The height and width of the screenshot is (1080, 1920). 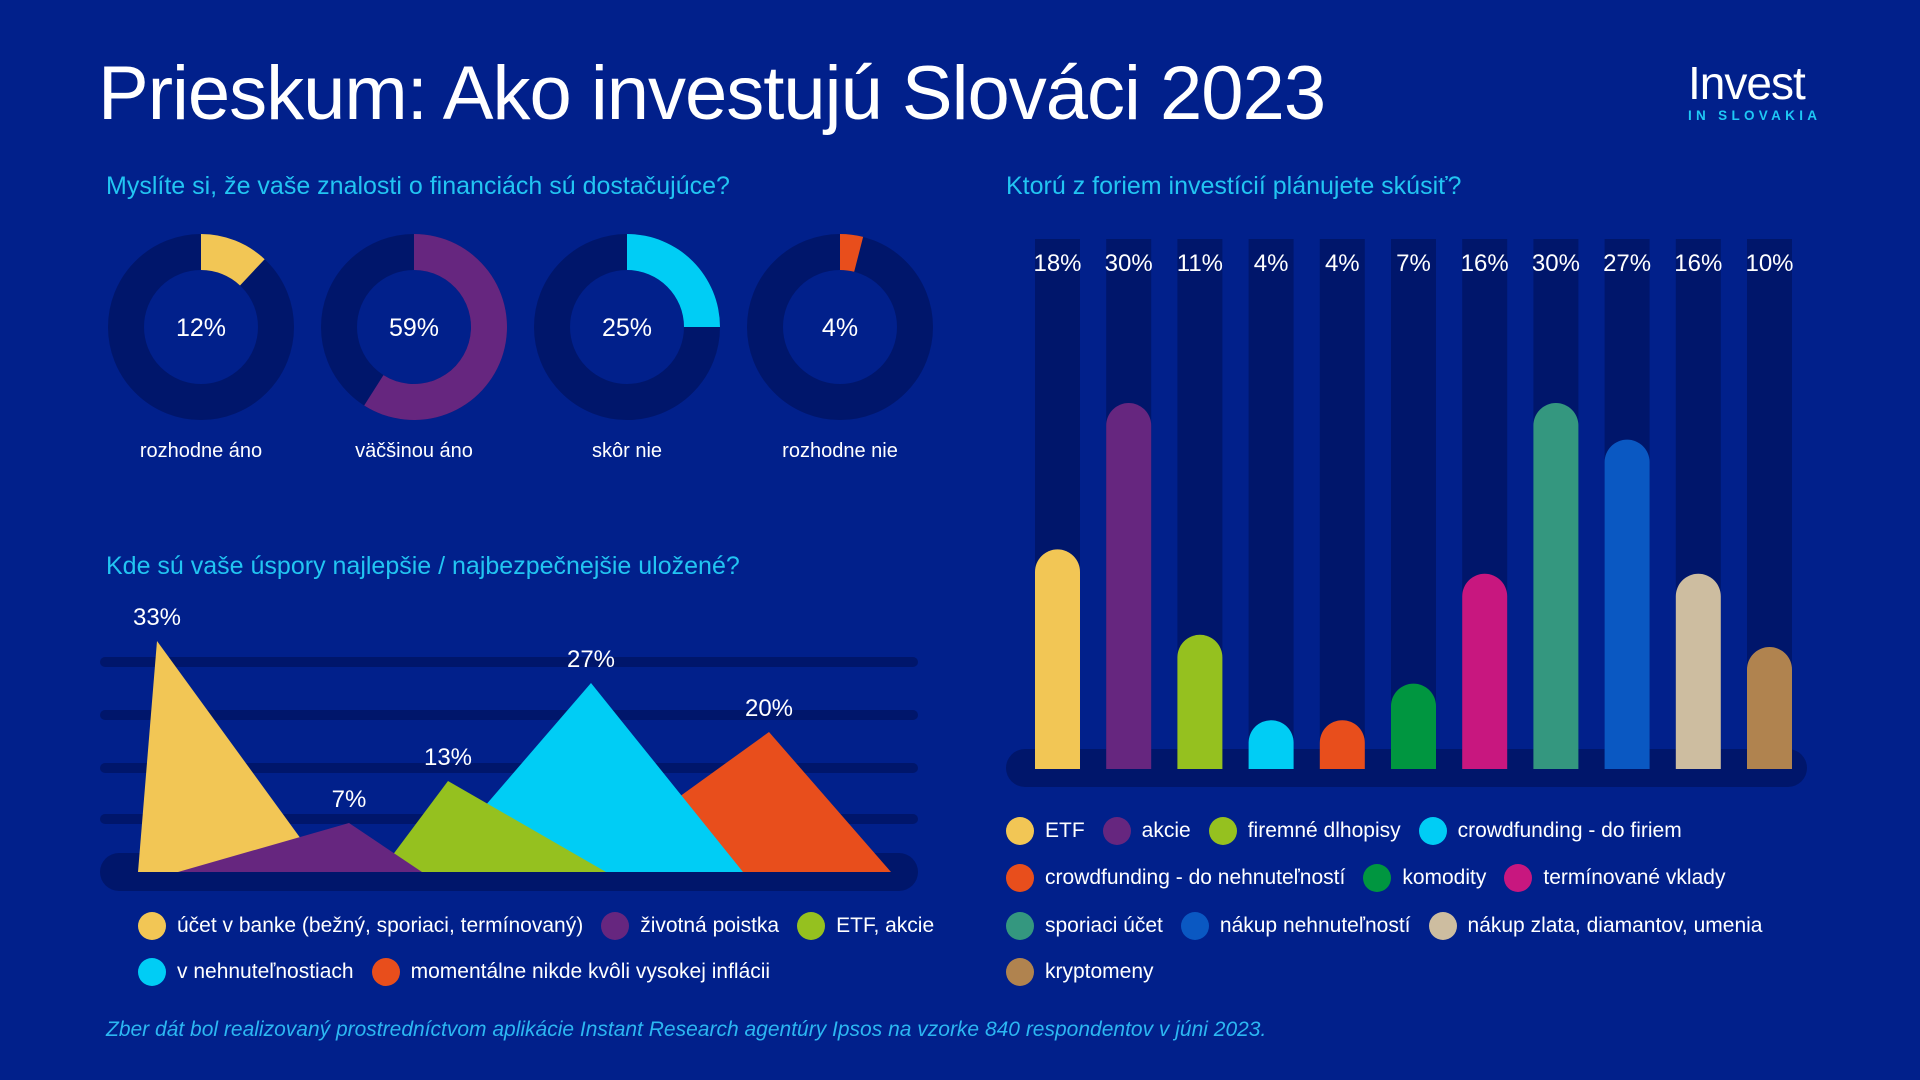 I want to click on donut-value-label: 12%, so click(x=201, y=328).